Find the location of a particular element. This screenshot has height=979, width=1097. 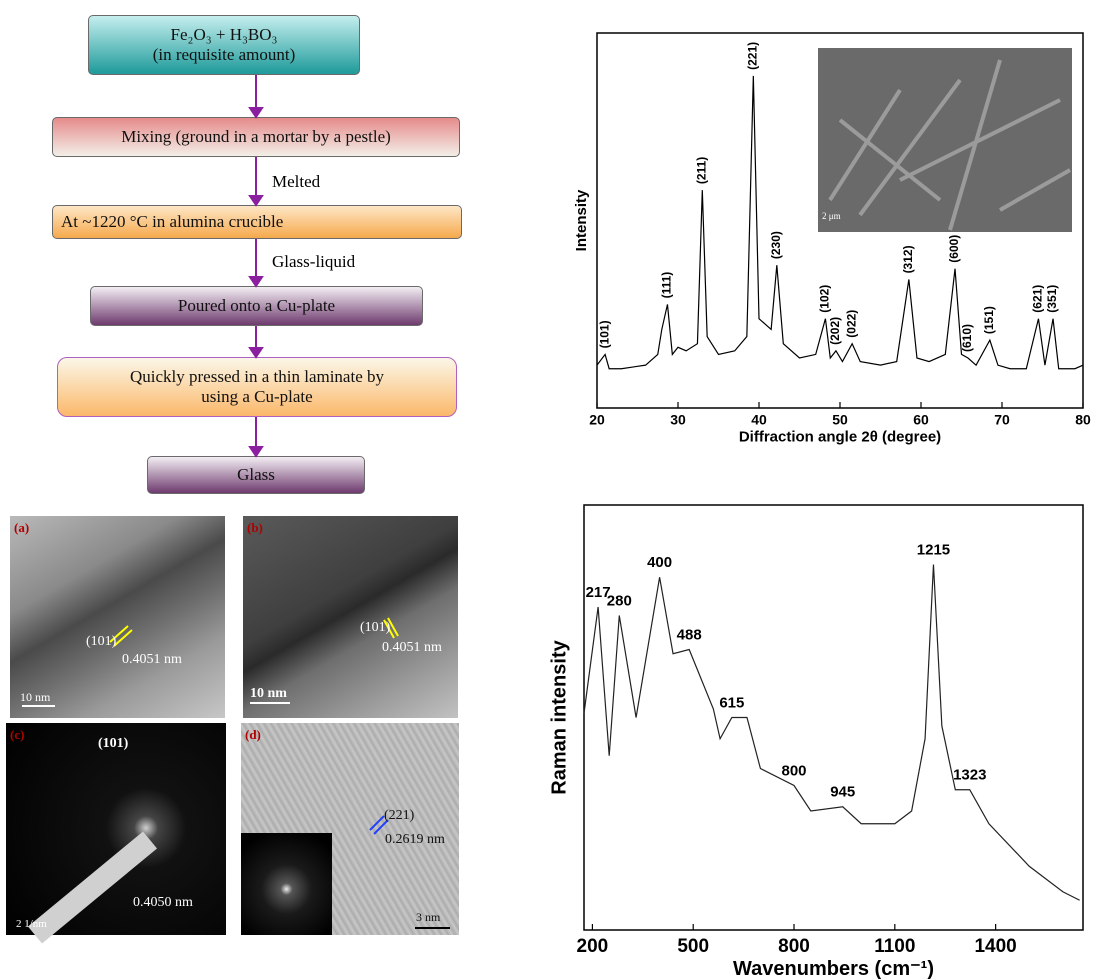

node-text: Mixing (ground in a mortar by a pestle) is located at coordinates (256, 136).